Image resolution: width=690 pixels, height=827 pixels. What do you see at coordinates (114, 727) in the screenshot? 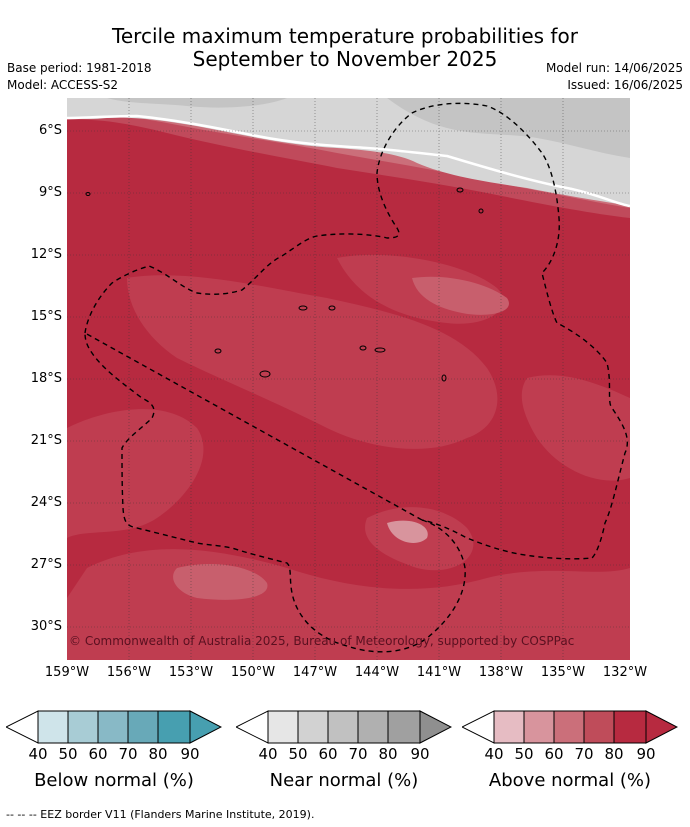
I see `colorbar-below-normal` at bounding box center [114, 727].